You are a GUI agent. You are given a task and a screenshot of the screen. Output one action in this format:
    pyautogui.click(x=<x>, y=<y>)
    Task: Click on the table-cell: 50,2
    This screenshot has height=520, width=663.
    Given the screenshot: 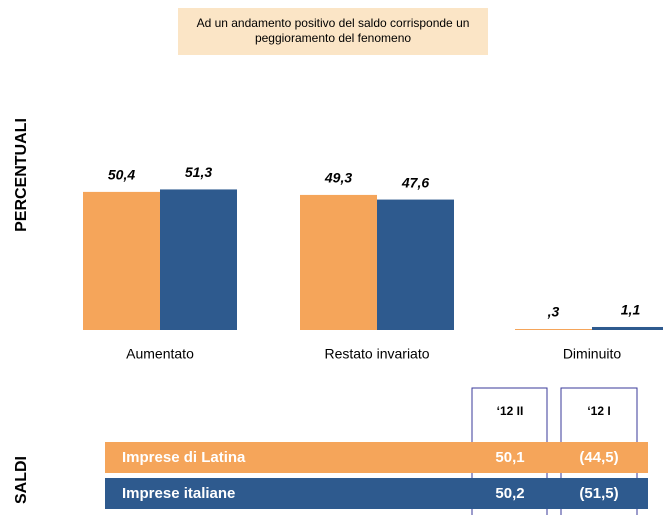 What is the action you would take?
    pyautogui.click(x=509, y=493)
    